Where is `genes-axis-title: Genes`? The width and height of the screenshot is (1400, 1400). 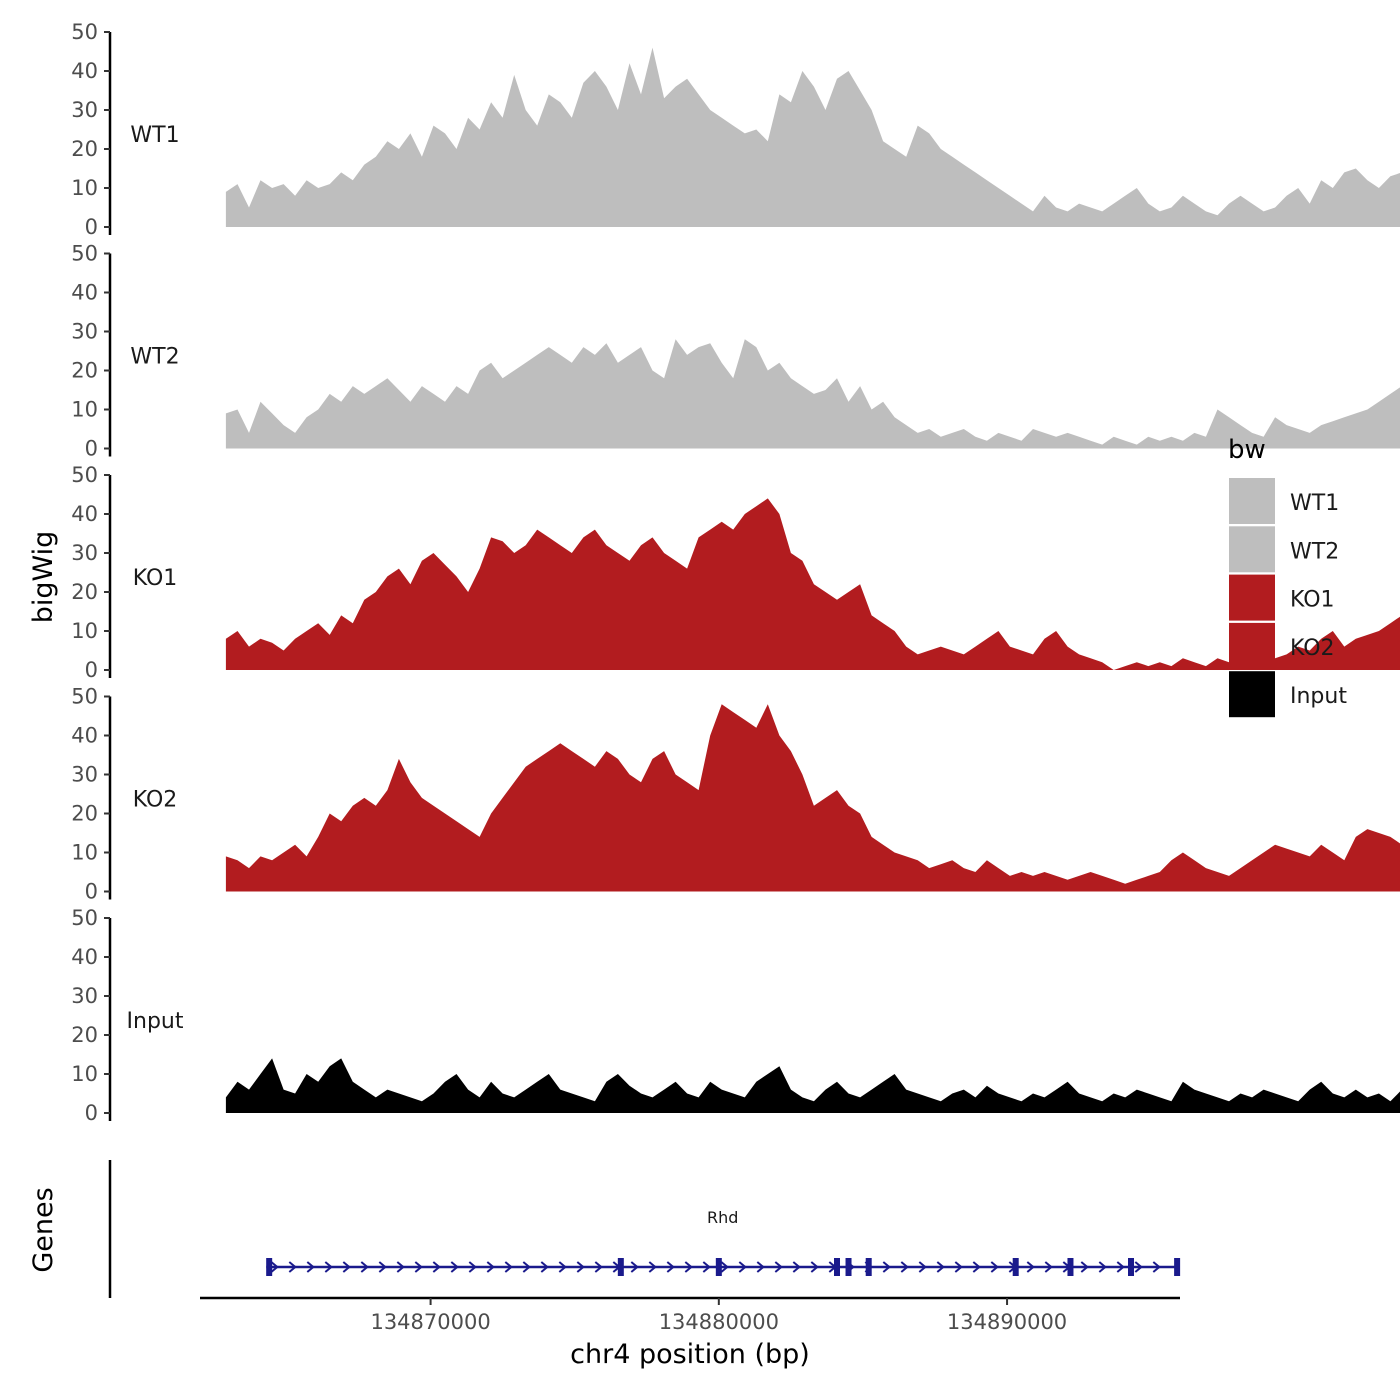
genes-axis-title: Genes is located at coordinates (43, 1229).